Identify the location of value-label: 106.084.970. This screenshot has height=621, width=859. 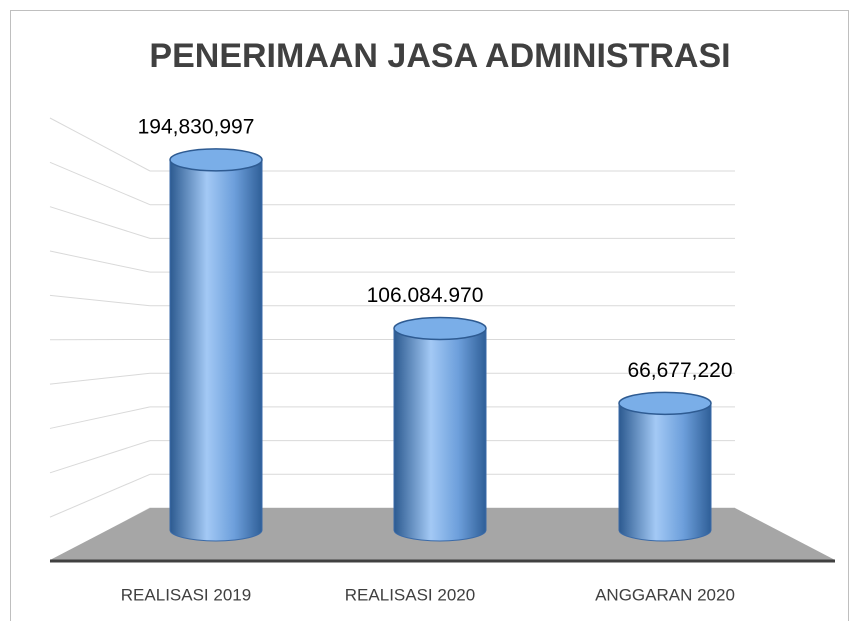
(425, 295).